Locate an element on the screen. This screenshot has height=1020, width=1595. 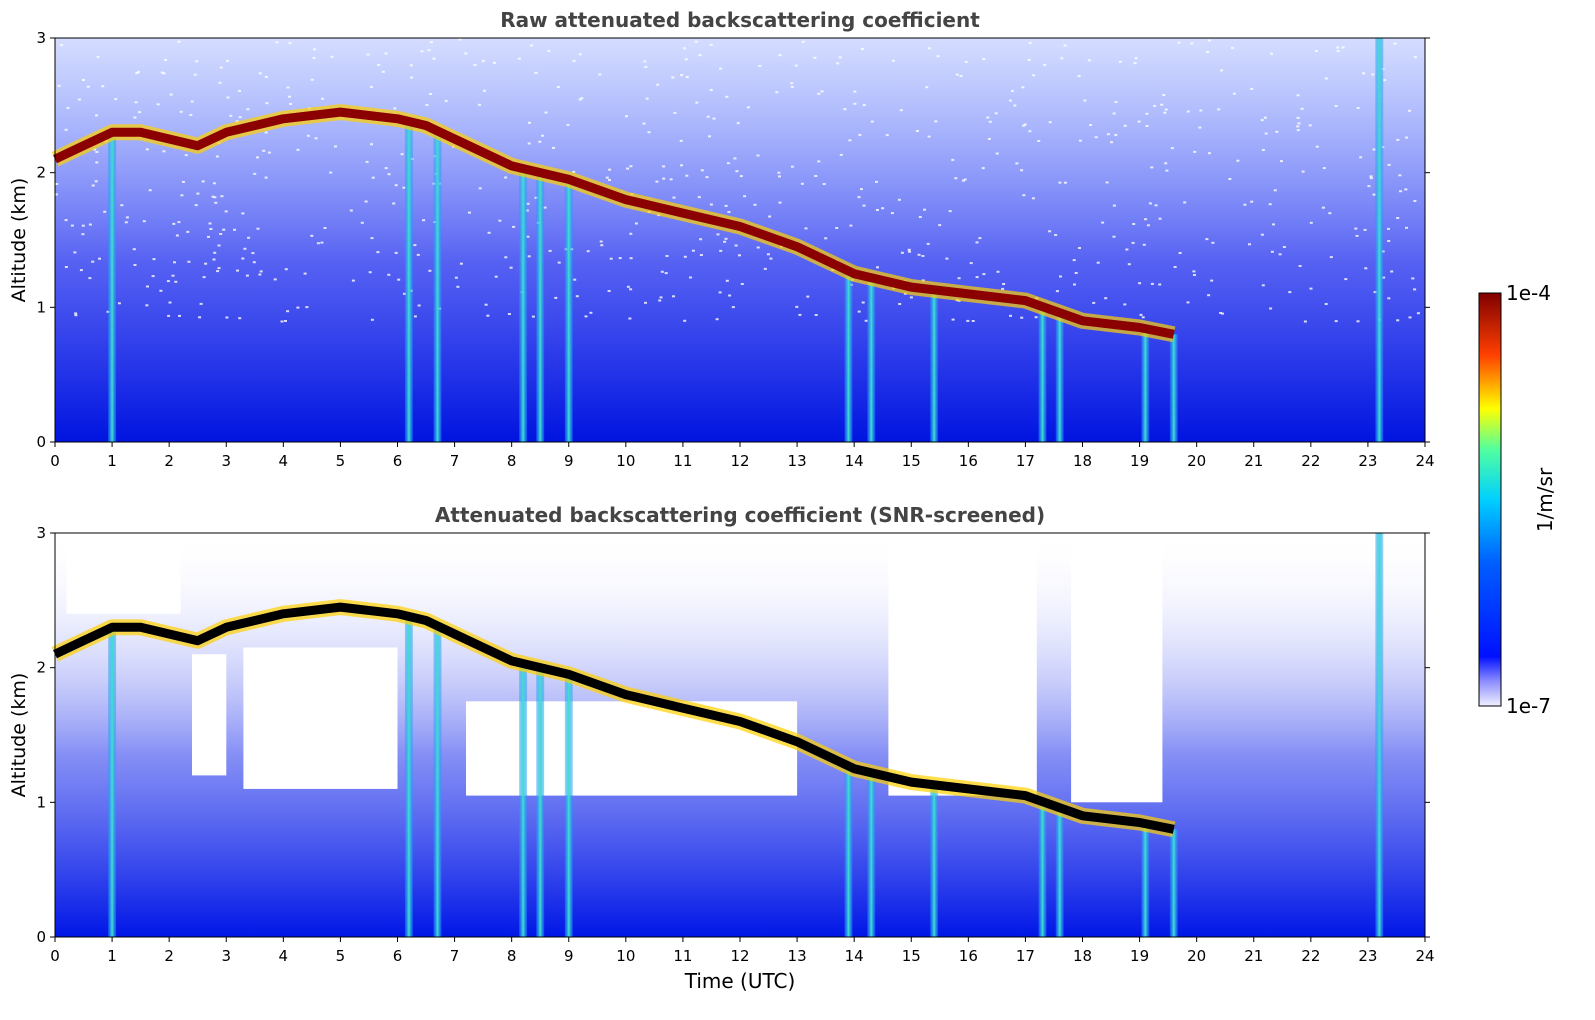
x-tick-label: 2 is located at coordinates (169, 461).